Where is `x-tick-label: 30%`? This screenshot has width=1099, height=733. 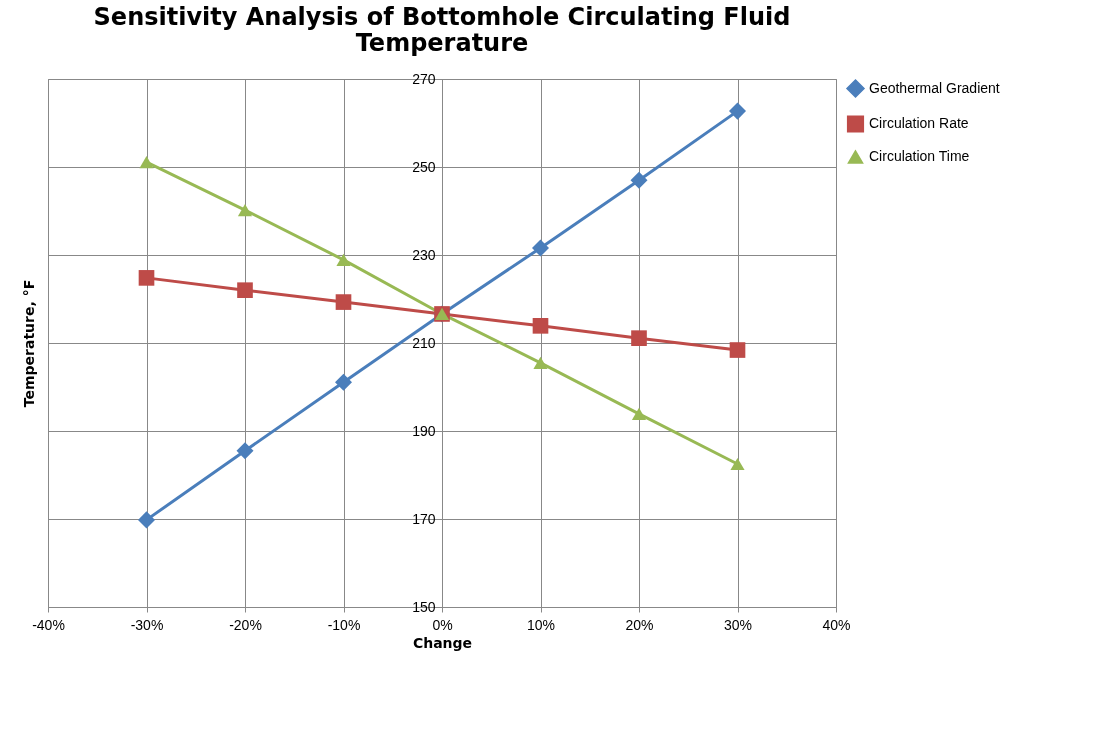 x-tick-label: 30% is located at coordinates (738, 624).